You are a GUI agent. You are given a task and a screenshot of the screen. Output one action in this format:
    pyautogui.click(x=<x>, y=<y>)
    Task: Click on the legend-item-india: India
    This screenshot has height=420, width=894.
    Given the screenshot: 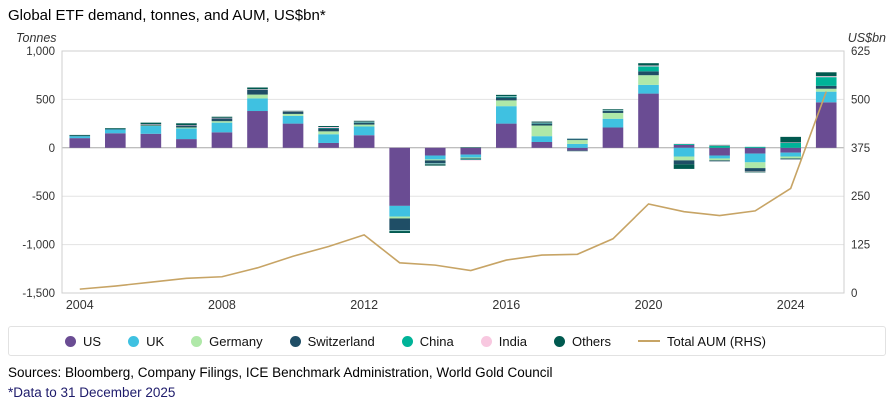 What is the action you would take?
    pyautogui.click(x=503, y=341)
    